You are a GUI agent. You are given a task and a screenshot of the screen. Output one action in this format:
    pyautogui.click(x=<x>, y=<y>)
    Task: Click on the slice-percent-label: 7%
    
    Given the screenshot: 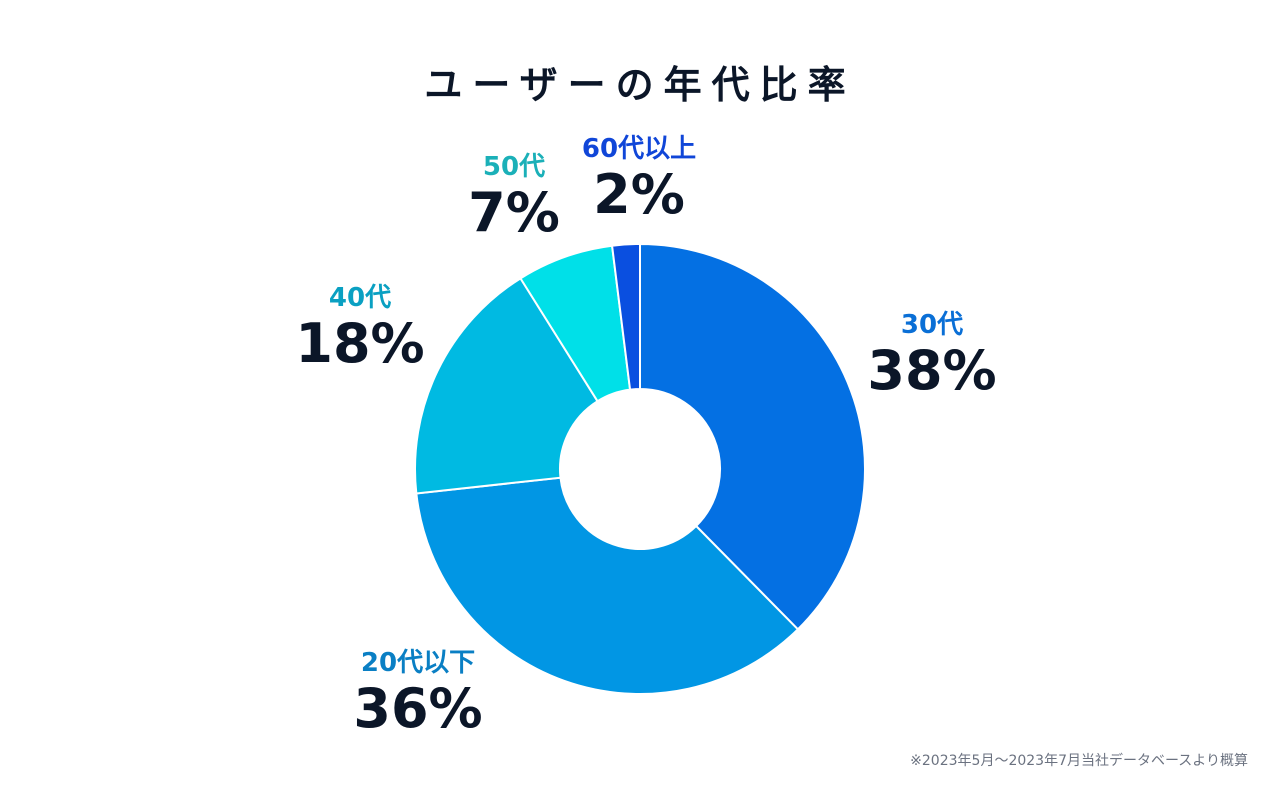 What is the action you would take?
    pyautogui.click(x=514, y=212)
    